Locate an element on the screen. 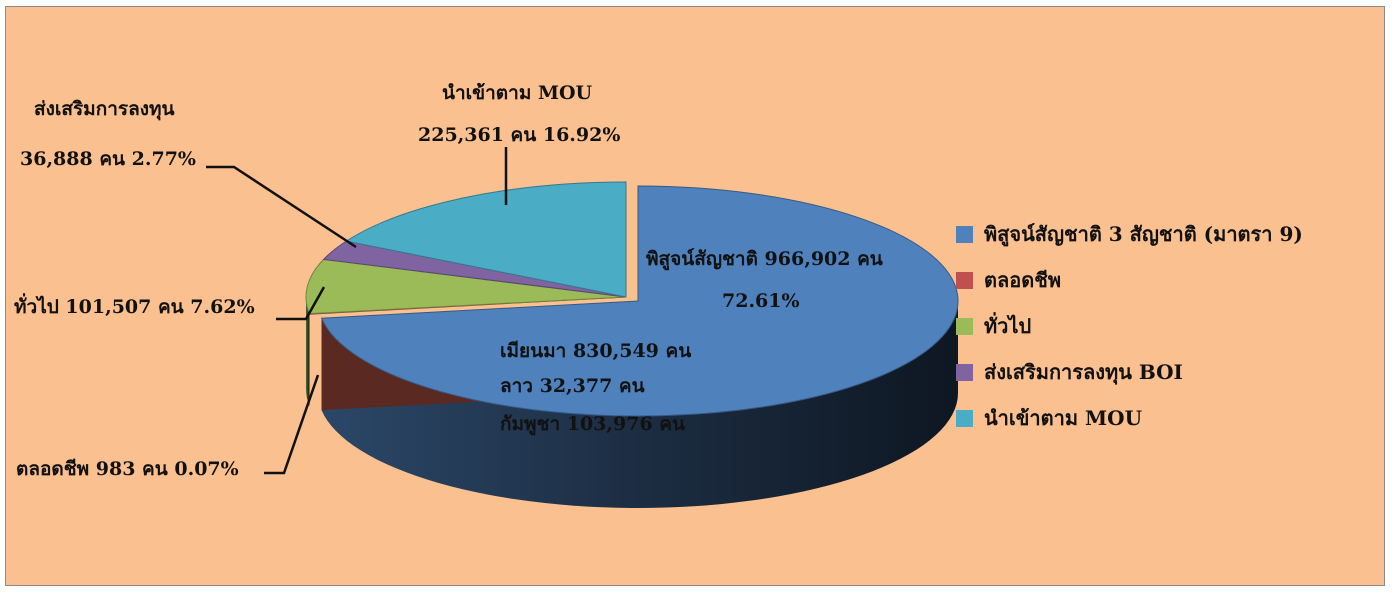 This screenshot has width=1394, height=594. label-lifetime: ตลอดชีพ 983 คน 0.07% is located at coordinates (127, 469).